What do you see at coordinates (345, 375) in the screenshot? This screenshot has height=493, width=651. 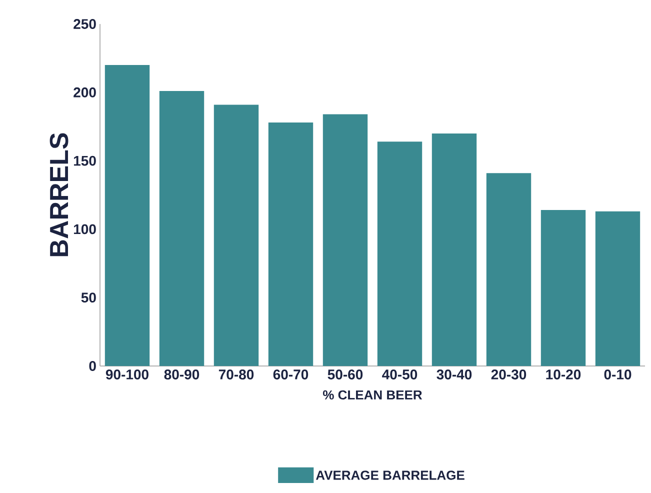 I see `x-tick-label: 50-60` at bounding box center [345, 375].